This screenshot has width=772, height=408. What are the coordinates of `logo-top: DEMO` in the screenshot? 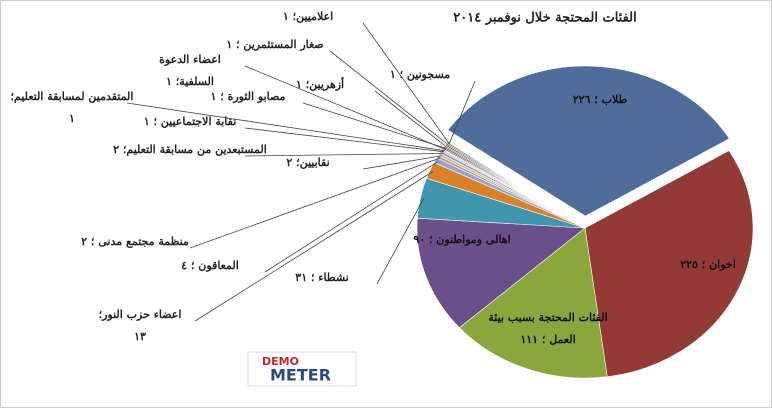 It's located at (280, 361).